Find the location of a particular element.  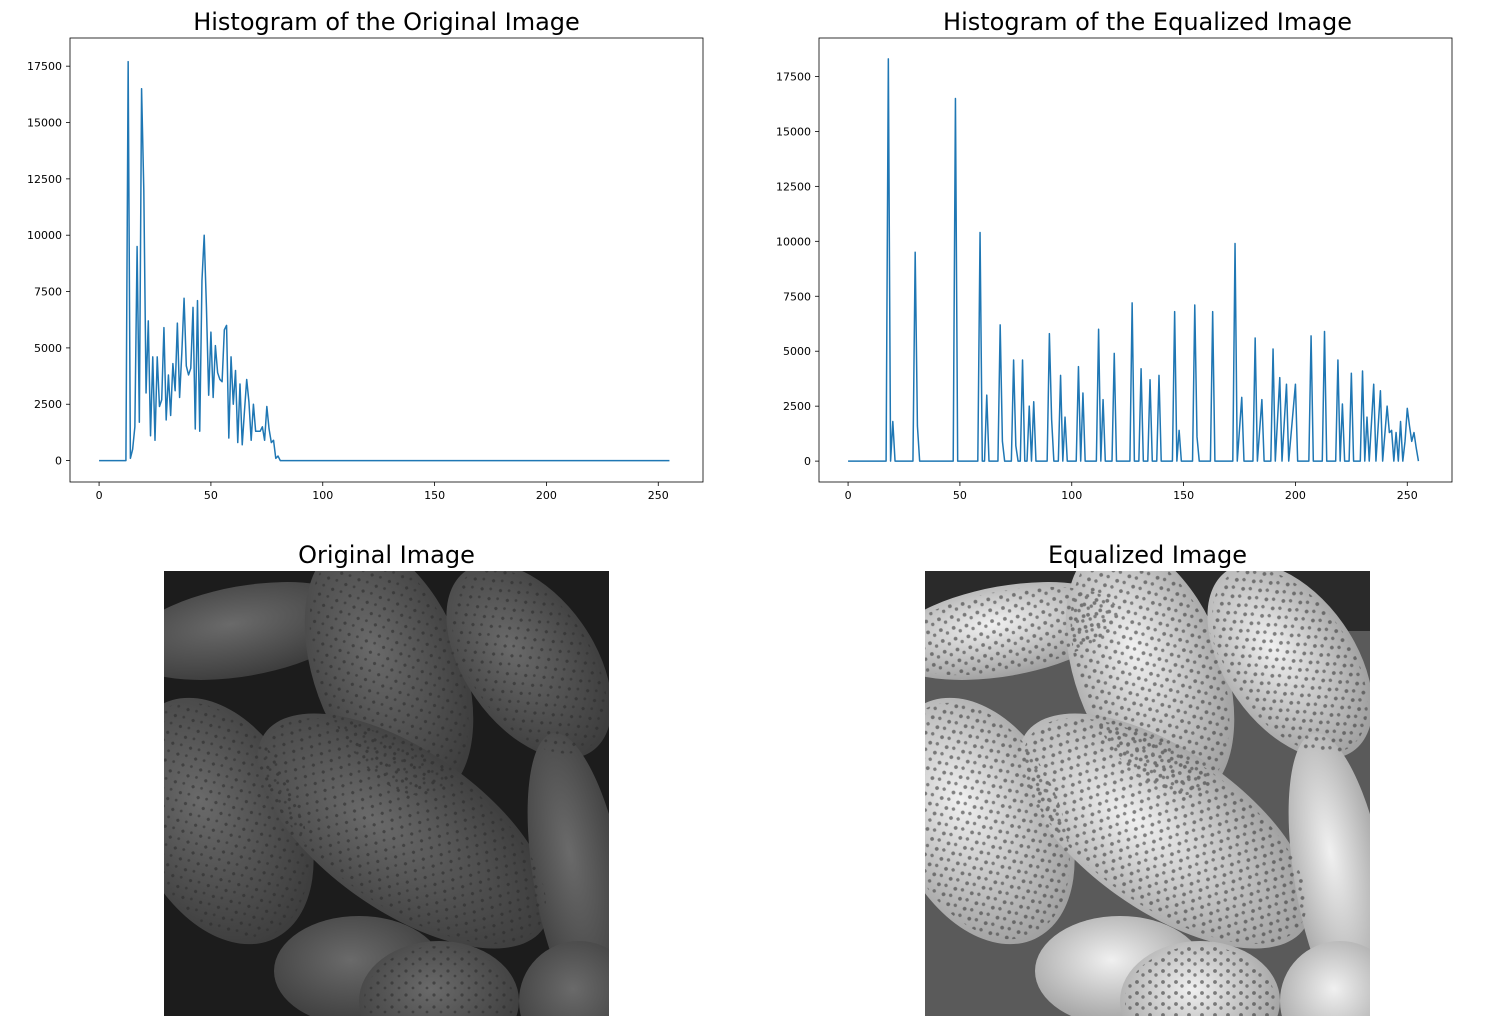

equalized-image-title: Equalized Image is located at coordinates (1147, 555).